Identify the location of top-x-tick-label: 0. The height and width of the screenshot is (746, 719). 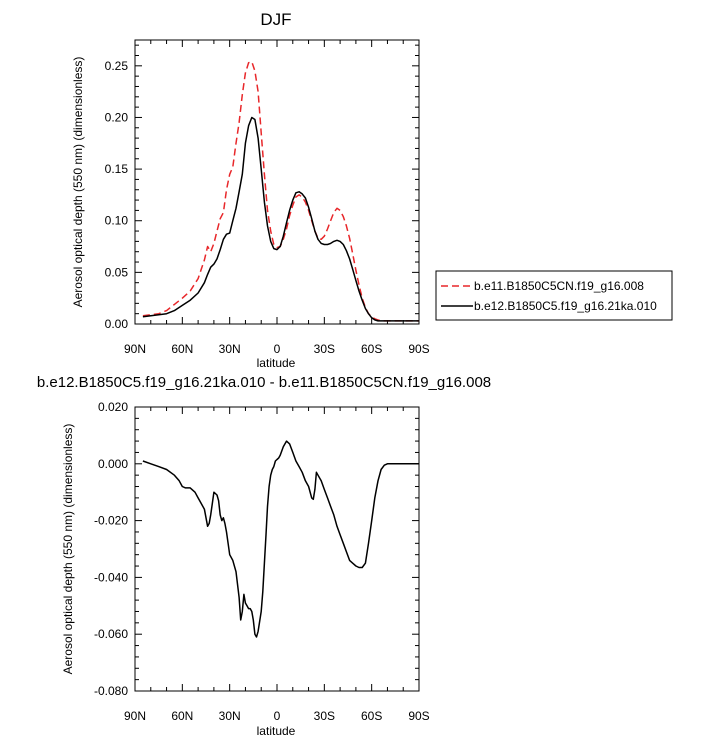
(277, 349).